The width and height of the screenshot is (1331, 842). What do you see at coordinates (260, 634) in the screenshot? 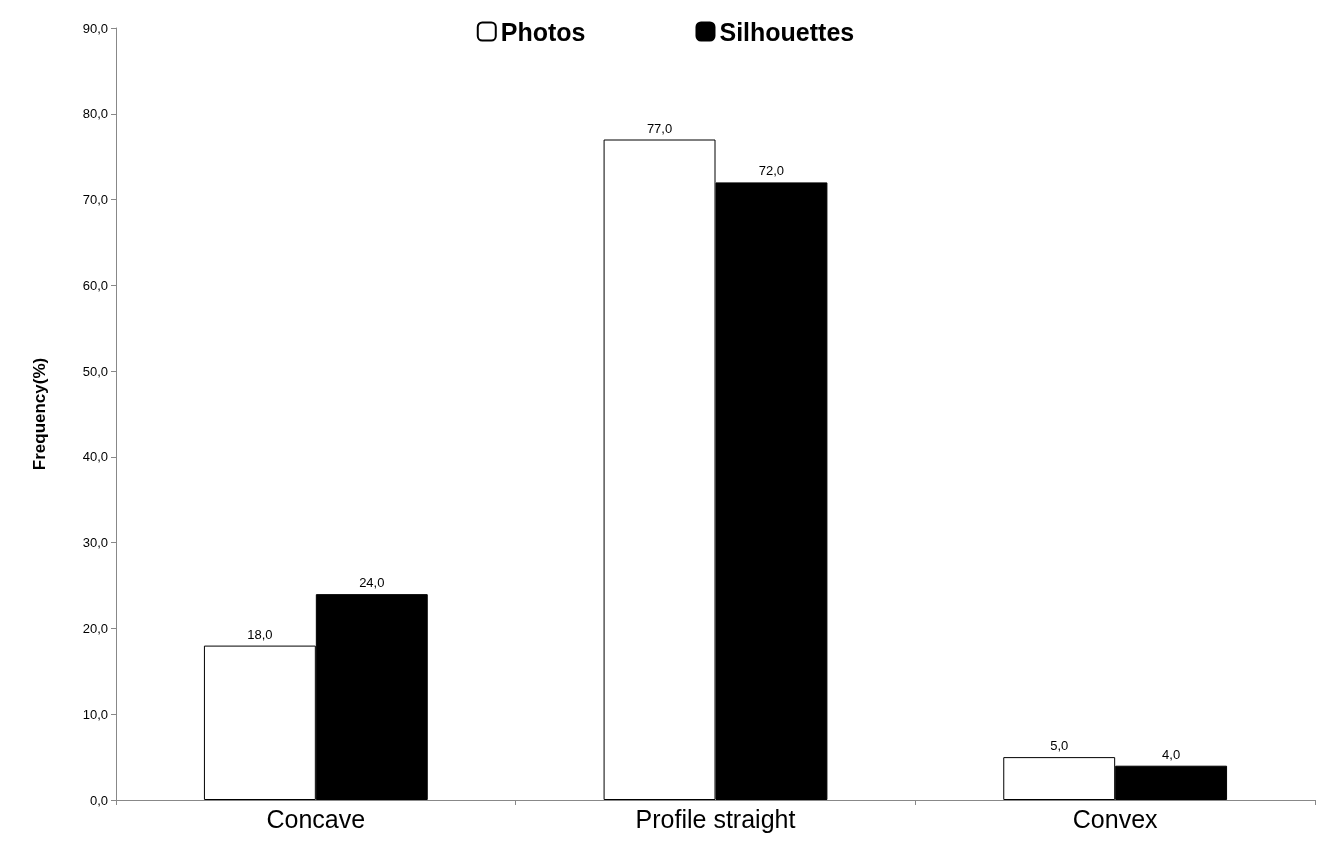
I see `data-label: 18,0` at bounding box center [260, 634].